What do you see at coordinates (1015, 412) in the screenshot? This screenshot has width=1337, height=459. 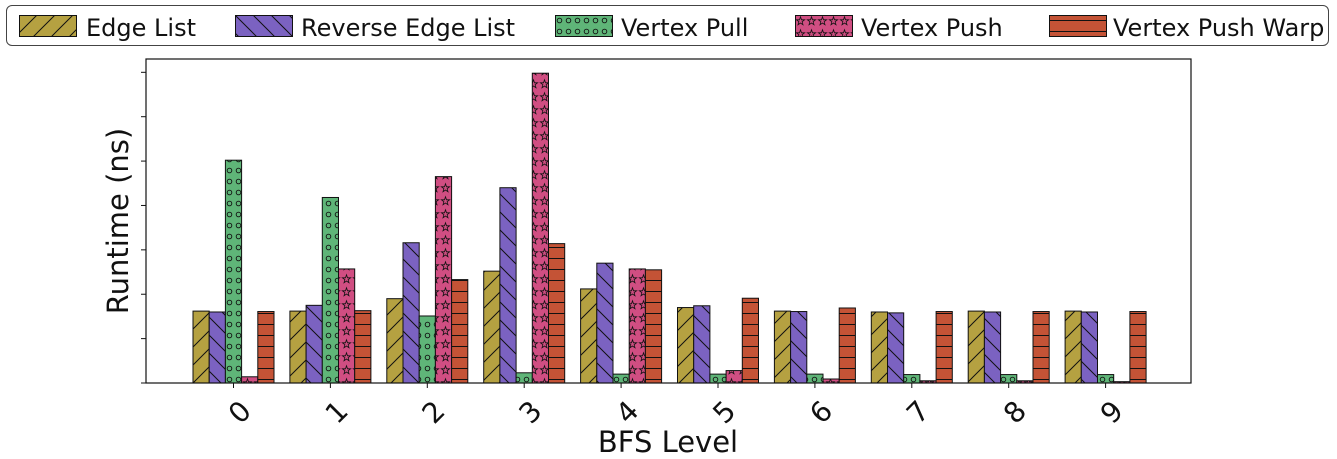 I see `x-tick-label: 8` at bounding box center [1015, 412].